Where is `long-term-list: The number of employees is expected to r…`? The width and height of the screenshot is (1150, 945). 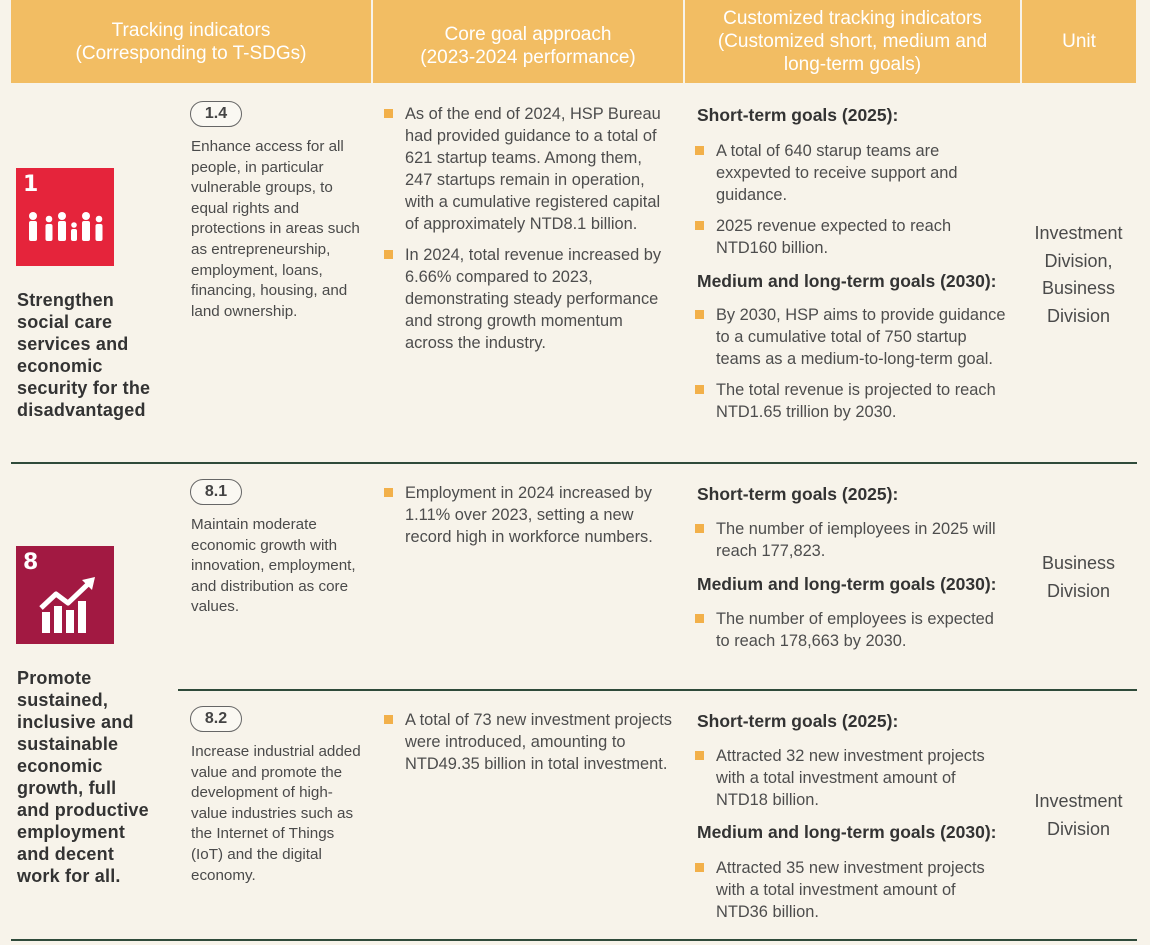 long-term-list: The number of employees is expected to r… is located at coordinates (851, 630).